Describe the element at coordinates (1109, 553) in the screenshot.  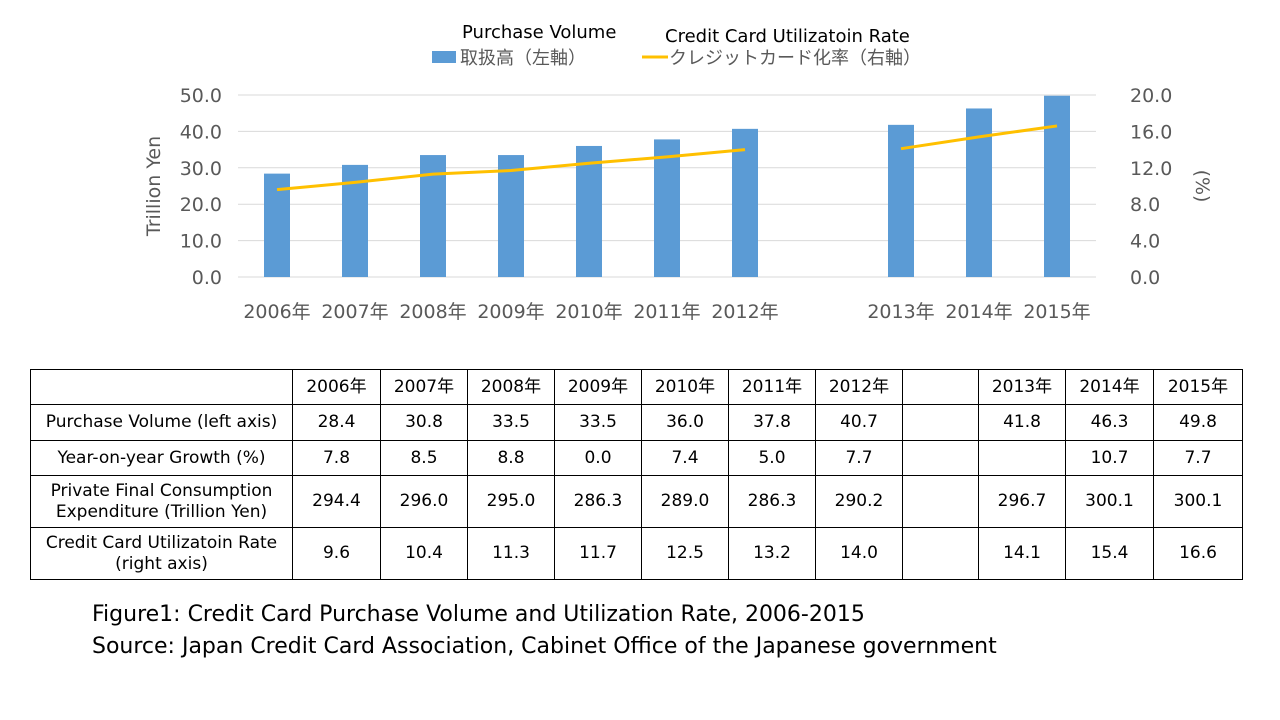
I see `table-cell: 15.4` at that location.